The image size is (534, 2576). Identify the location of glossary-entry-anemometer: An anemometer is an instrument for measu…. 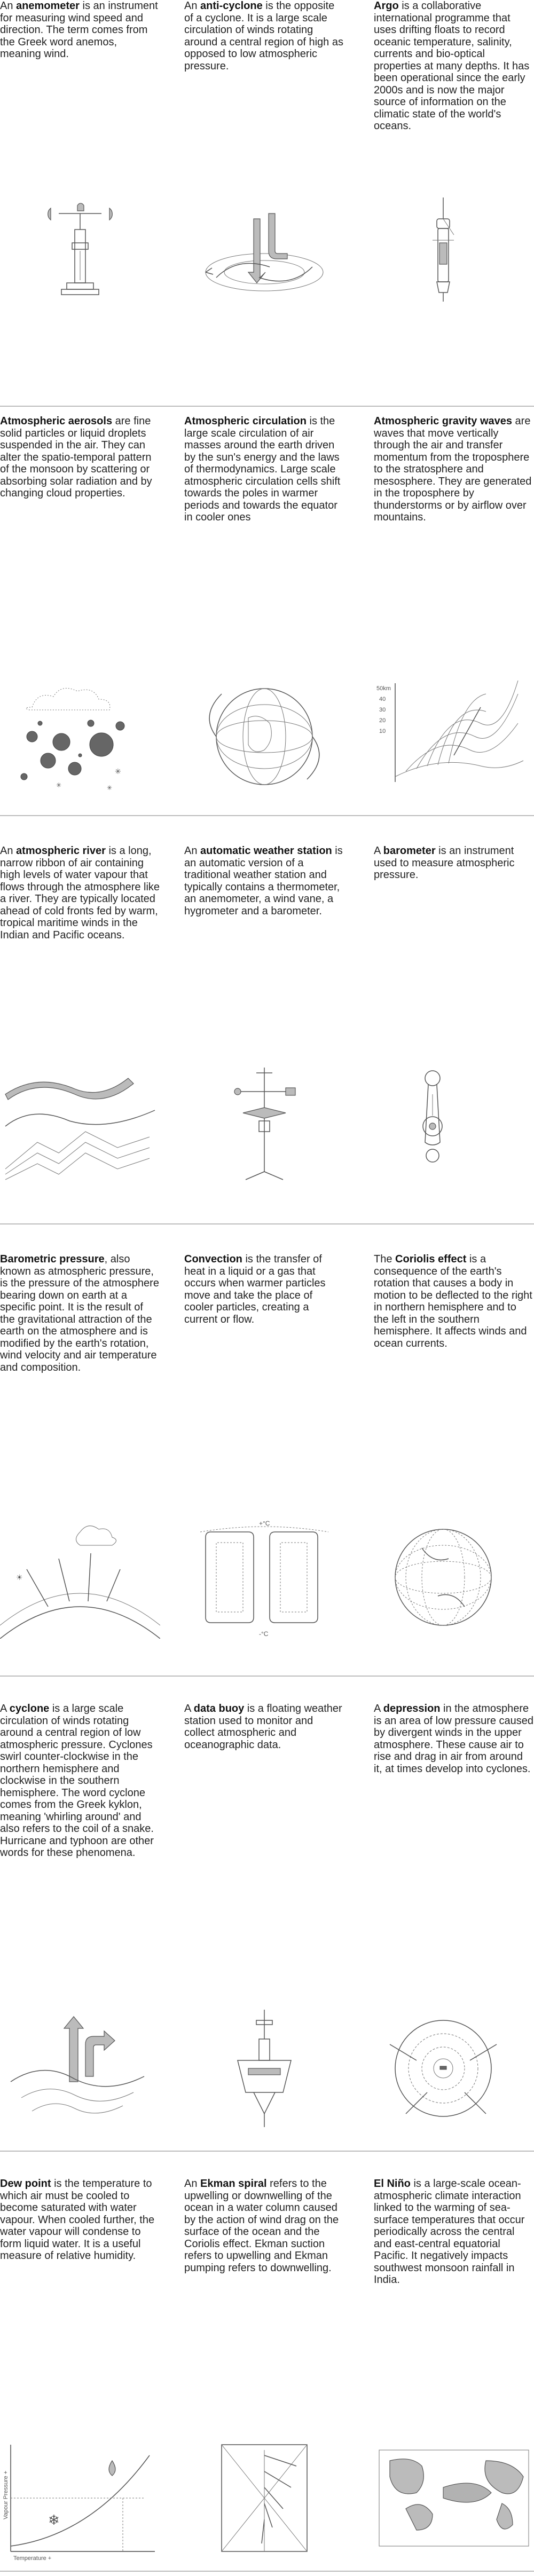
(79, 30).